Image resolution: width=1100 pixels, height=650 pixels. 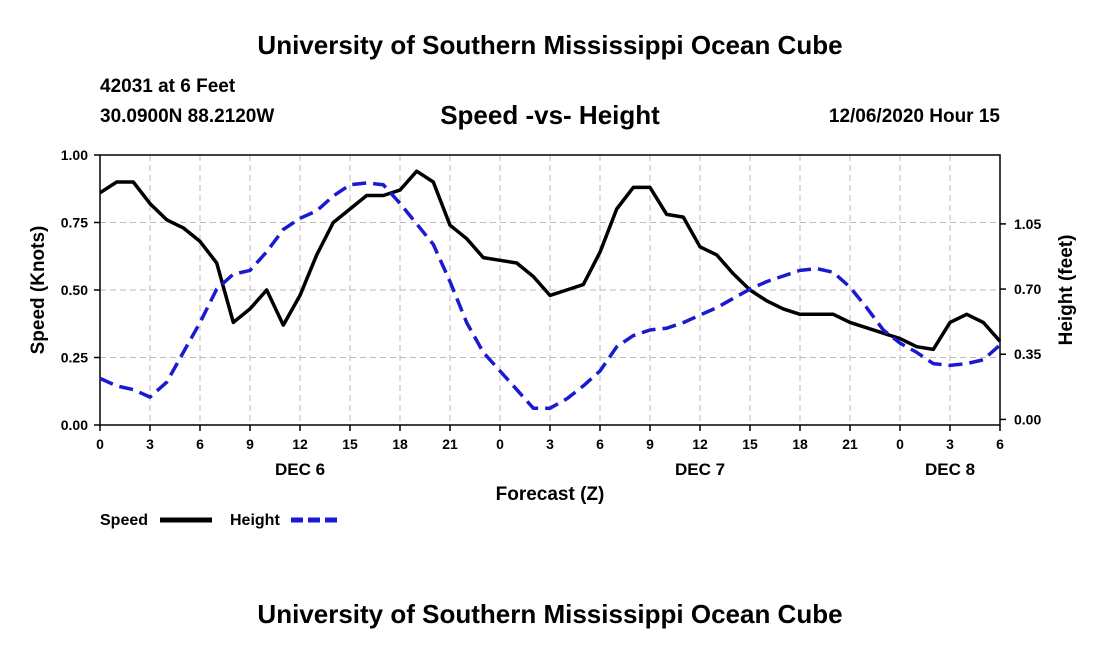 I want to click on legend: Speed Height, so click(x=221, y=520).